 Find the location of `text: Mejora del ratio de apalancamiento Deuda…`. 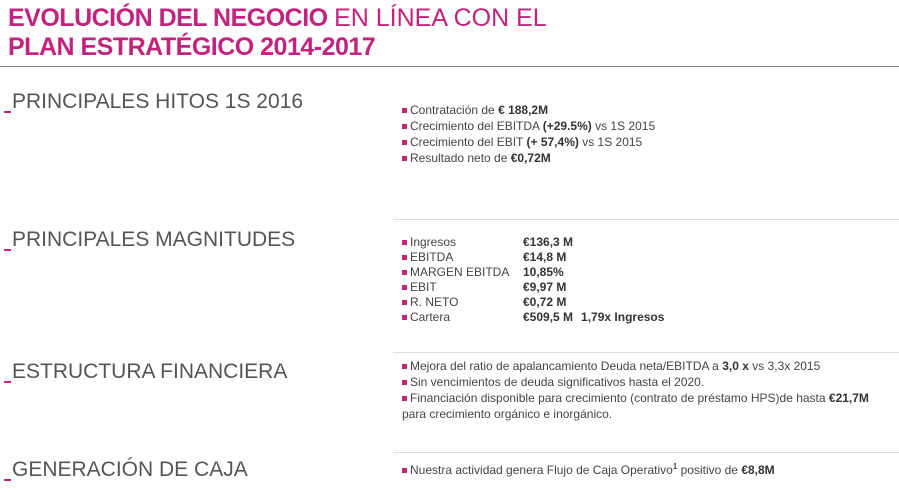

text: Mejora del ratio de apalancamiento Deuda… is located at coordinates (566, 366).